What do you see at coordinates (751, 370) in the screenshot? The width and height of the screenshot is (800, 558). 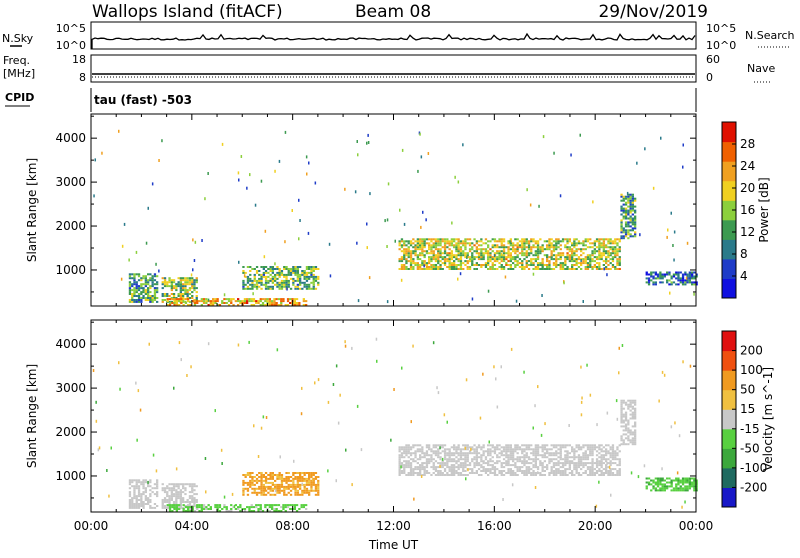 I see `colorbar-tick-label: 100` at bounding box center [751, 370].